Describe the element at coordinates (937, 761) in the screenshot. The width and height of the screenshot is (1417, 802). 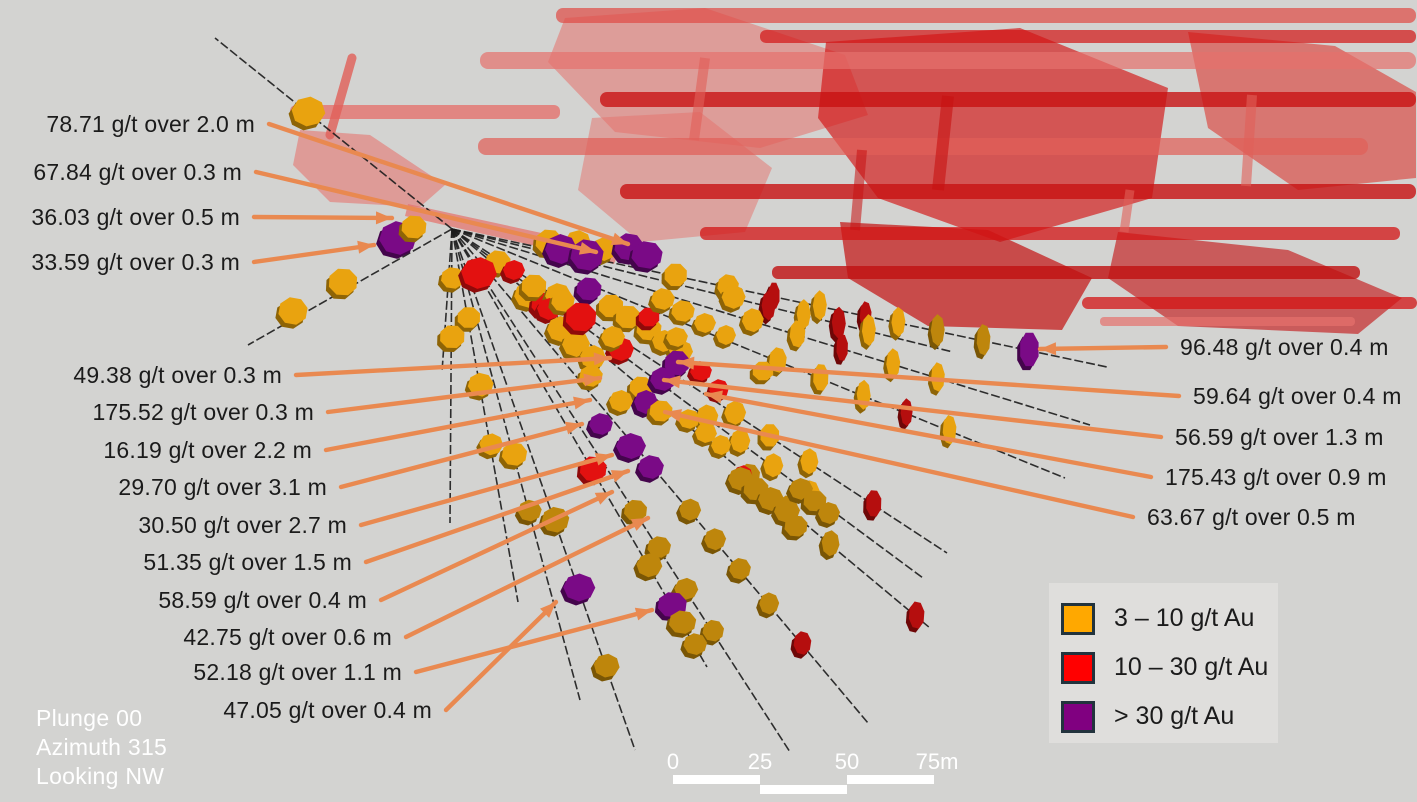
I see `scale-tick: 75m` at that location.